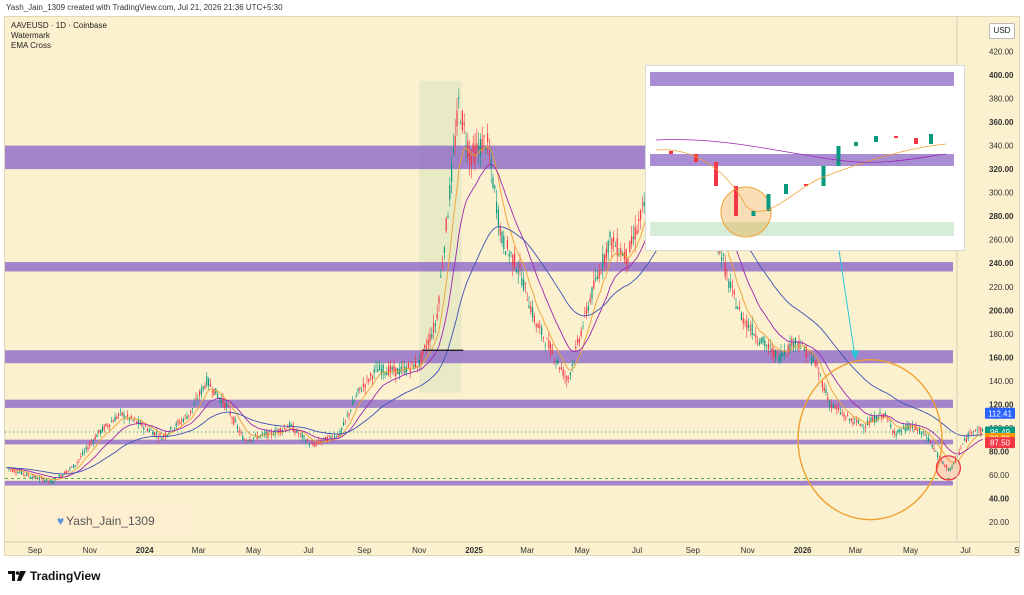 The height and width of the screenshot is (595, 1024). Describe the element at coordinates (35, 550) in the screenshot. I see `x-tick-label: Sep` at that location.